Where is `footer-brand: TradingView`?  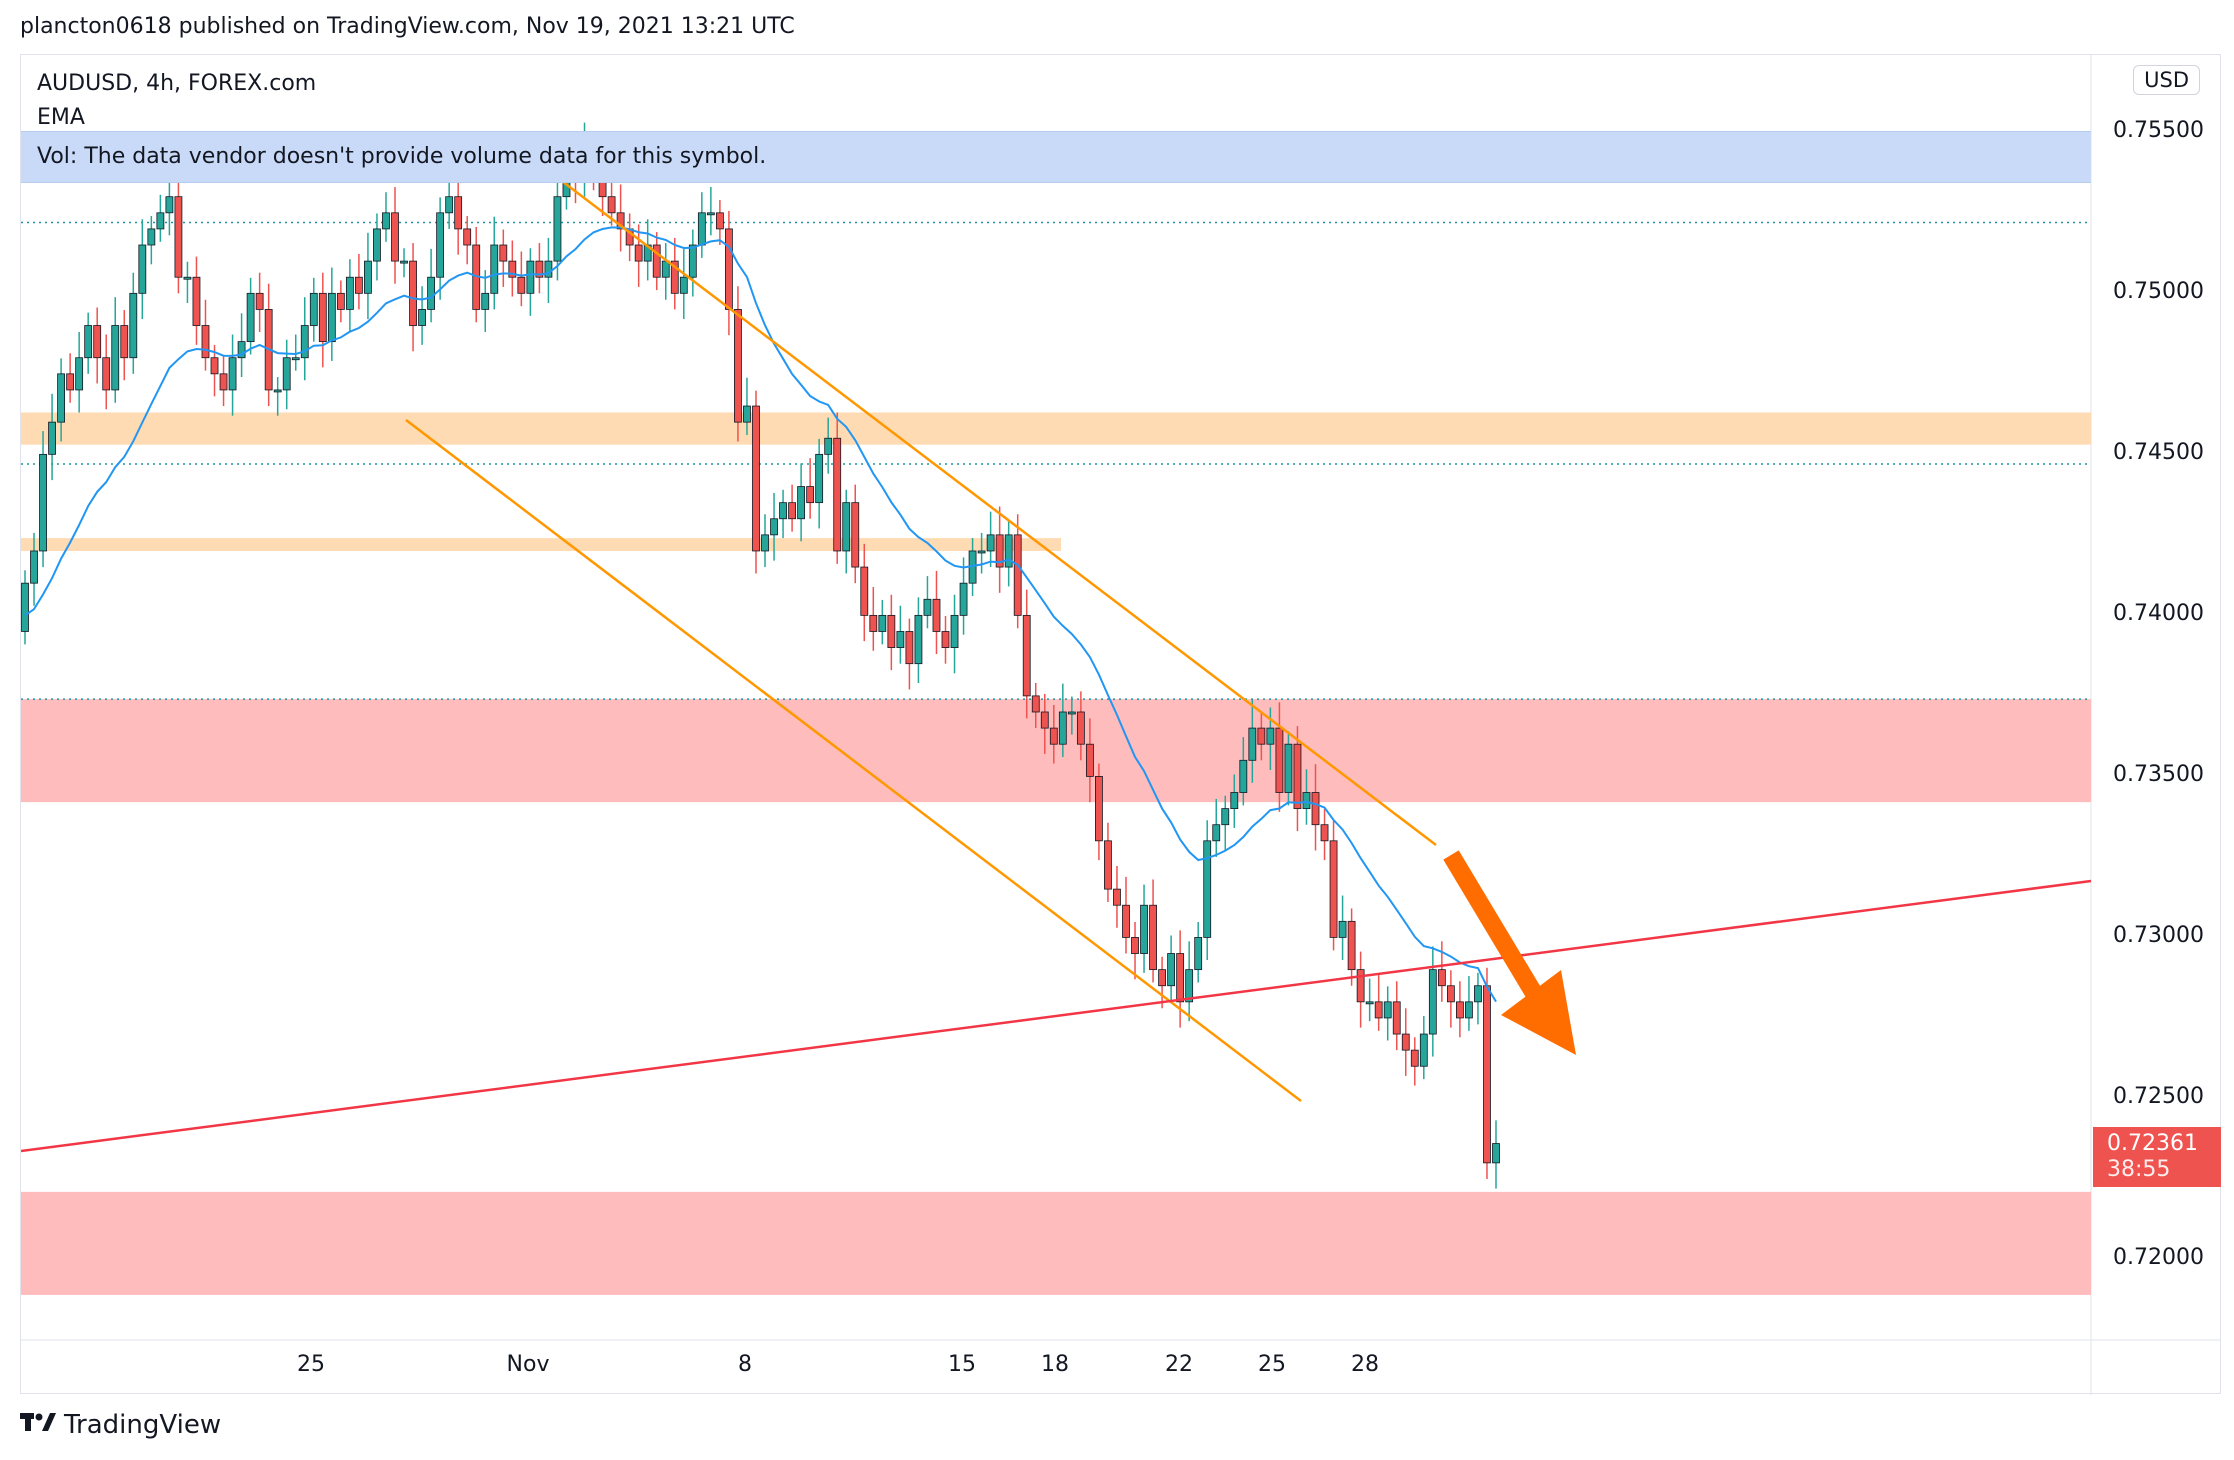
footer-brand: TradingView is located at coordinates (120, 1425).